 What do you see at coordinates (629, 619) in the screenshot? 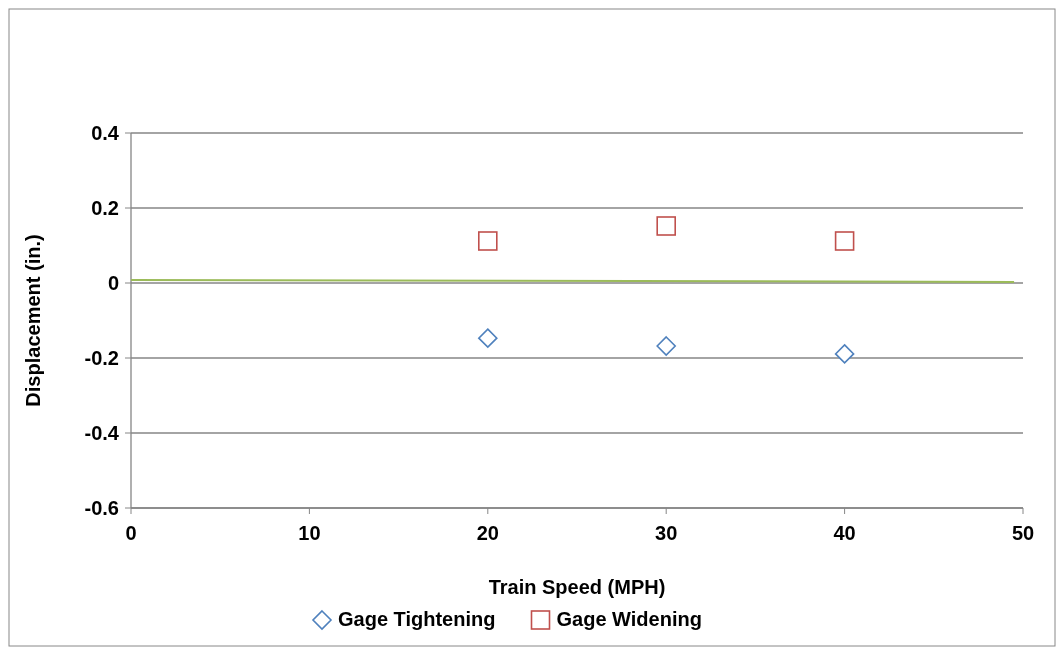
I see `legend-label: Gage Widening` at bounding box center [629, 619].